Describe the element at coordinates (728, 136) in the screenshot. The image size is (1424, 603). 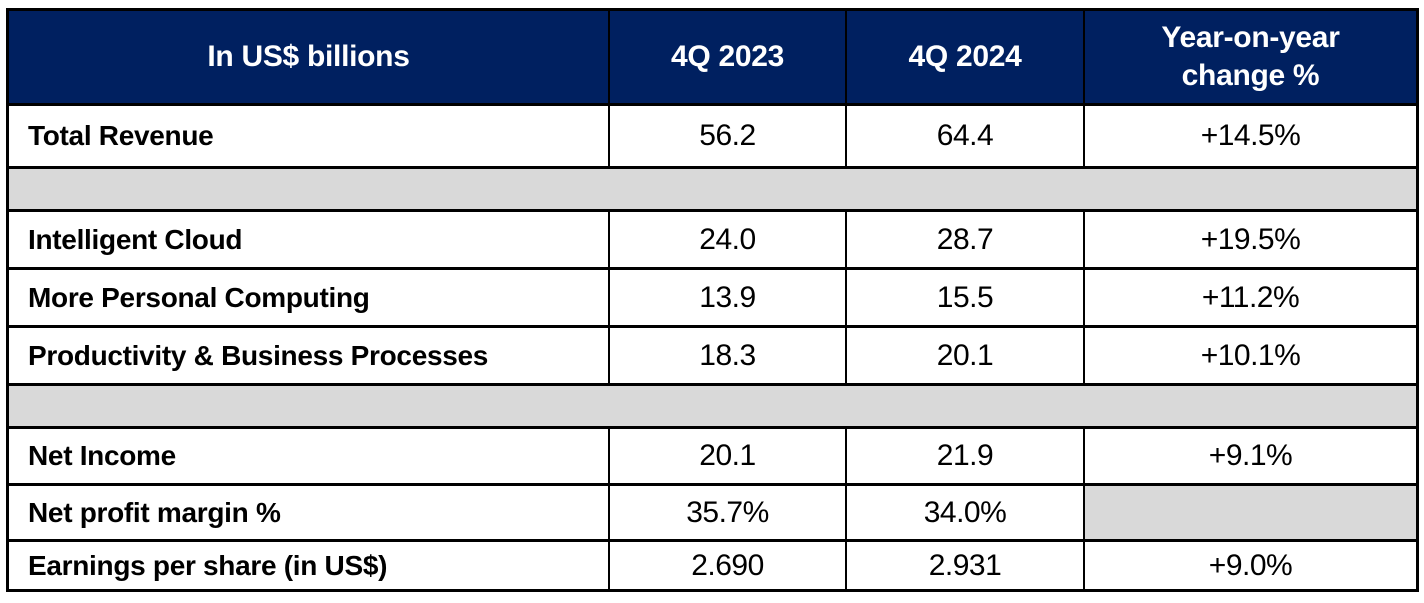
I see `cell-4q2023: 56.2` at that location.